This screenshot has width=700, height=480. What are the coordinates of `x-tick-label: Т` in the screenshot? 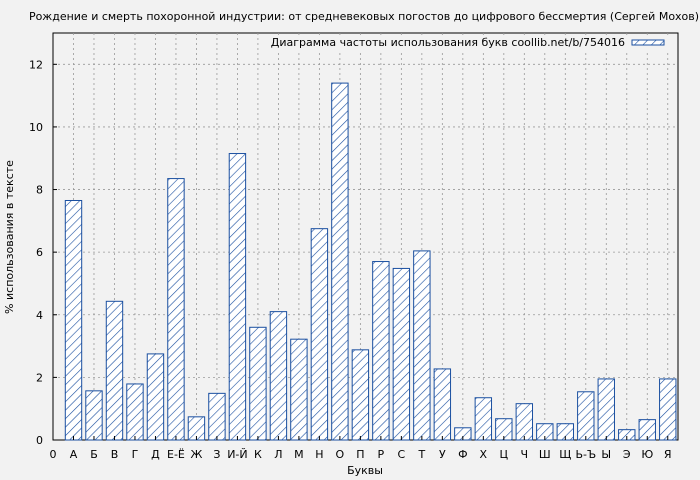 It's located at (421, 454).